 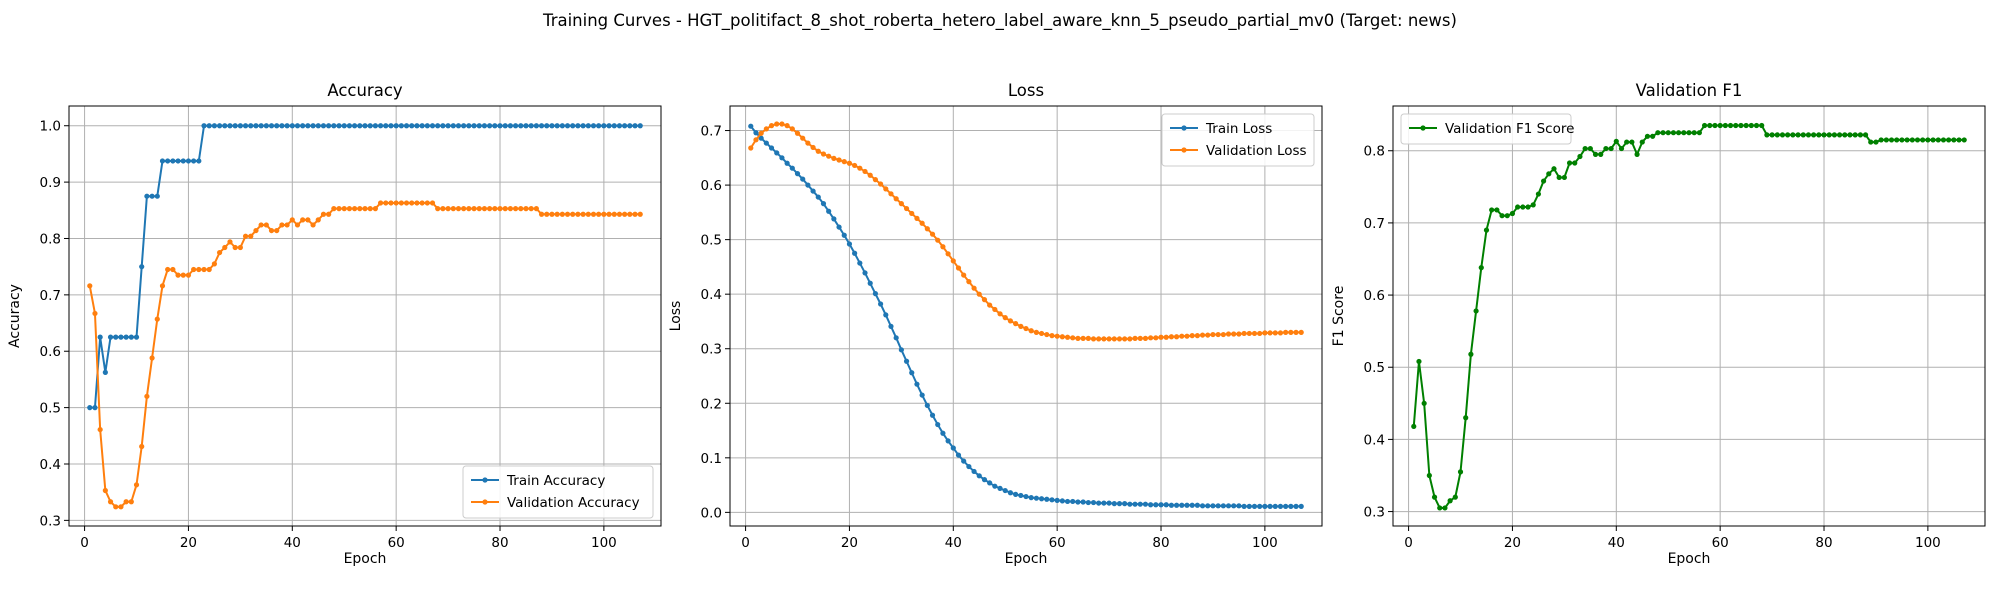 What do you see at coordinates (84, 543) in the screenshot?
I see `x-tick-label: 0` at bounding box center [84, 543].